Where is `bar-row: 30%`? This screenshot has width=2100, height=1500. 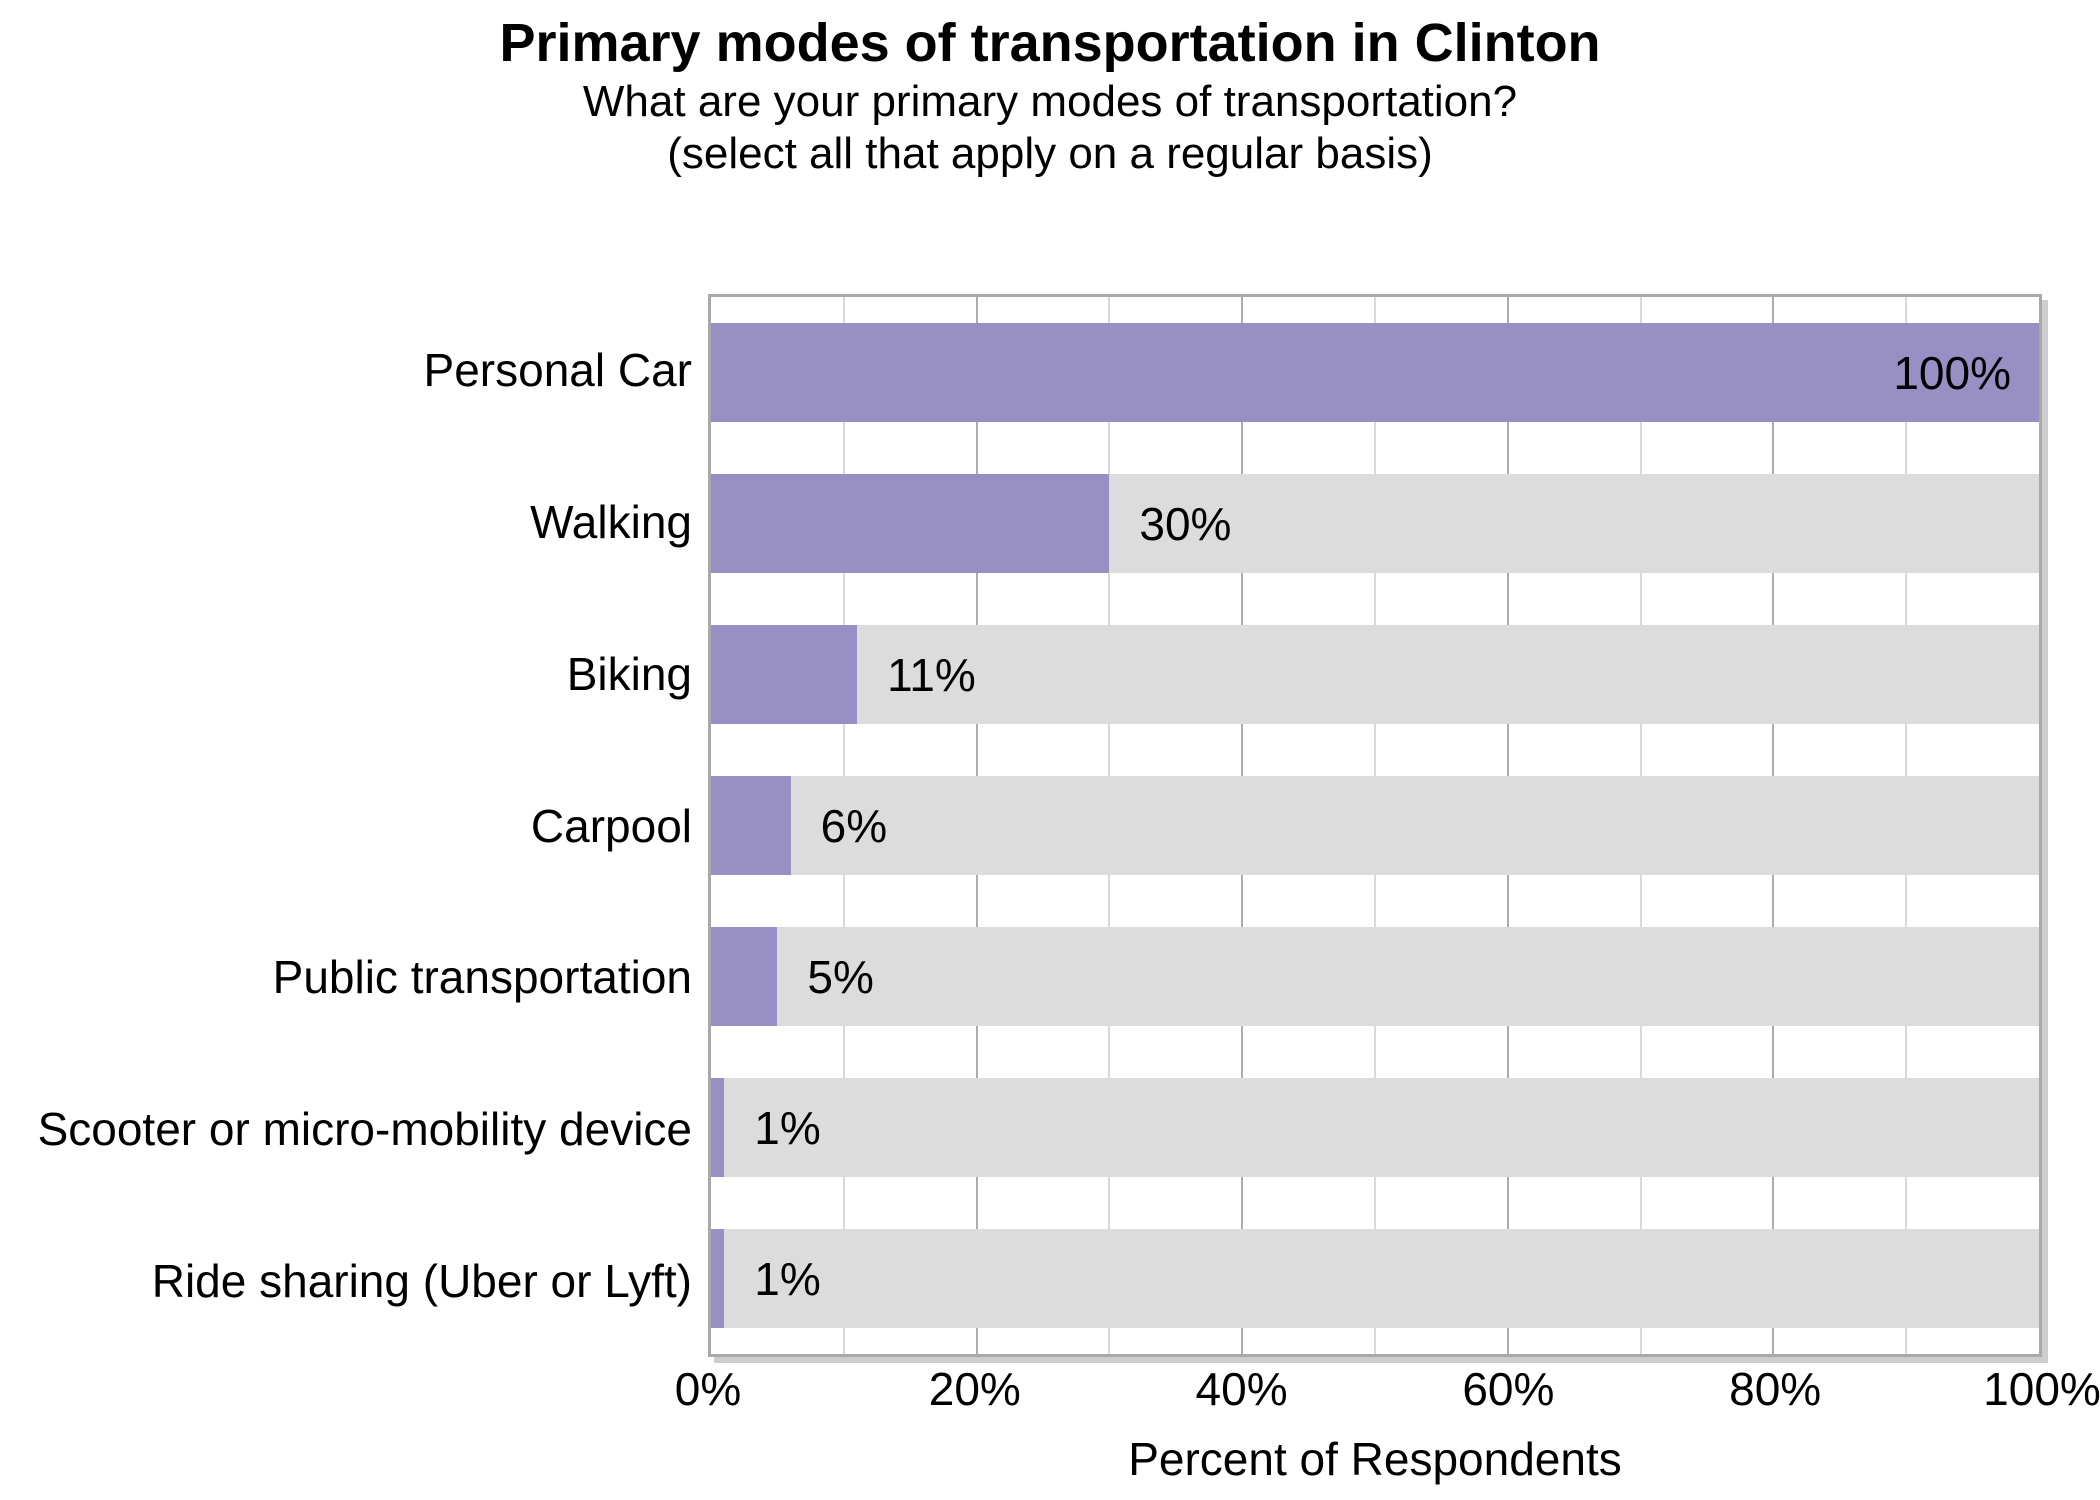
bar-row: 30% is located at coordinates (1375, 523).